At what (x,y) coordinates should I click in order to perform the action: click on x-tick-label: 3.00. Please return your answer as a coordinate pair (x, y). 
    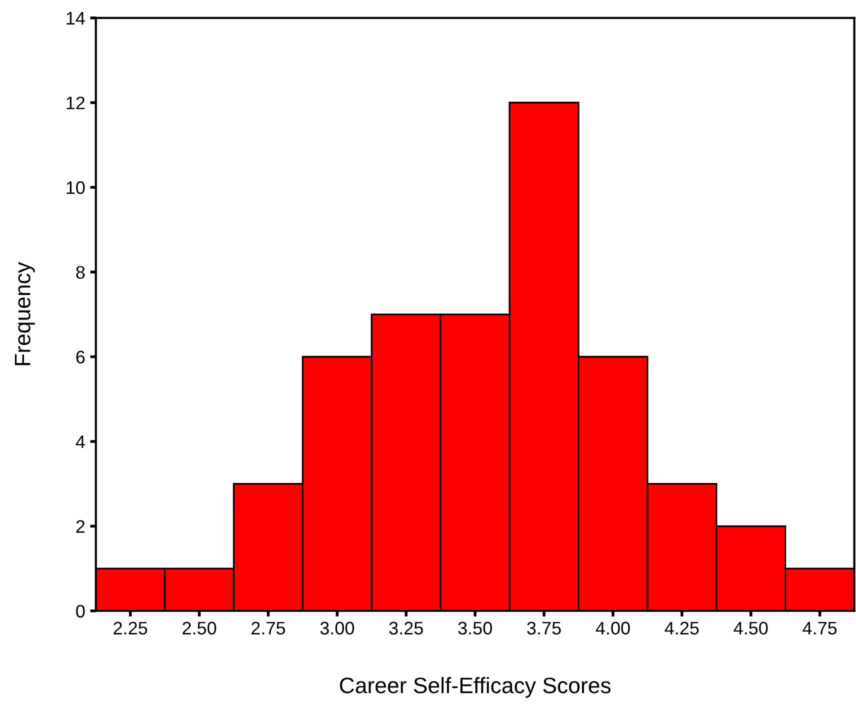
    Looking at the image, I should click on (337, 628).